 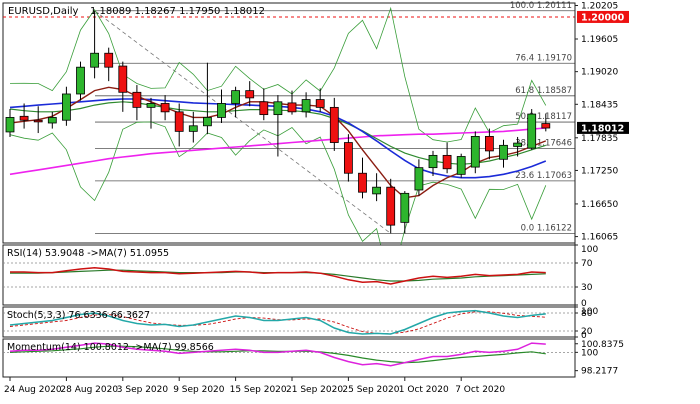 What do you see at coordinates (43, 11) in the screenshot?
I see `chart-title: EURUSD,Daily` at bounding box center [43, 11].